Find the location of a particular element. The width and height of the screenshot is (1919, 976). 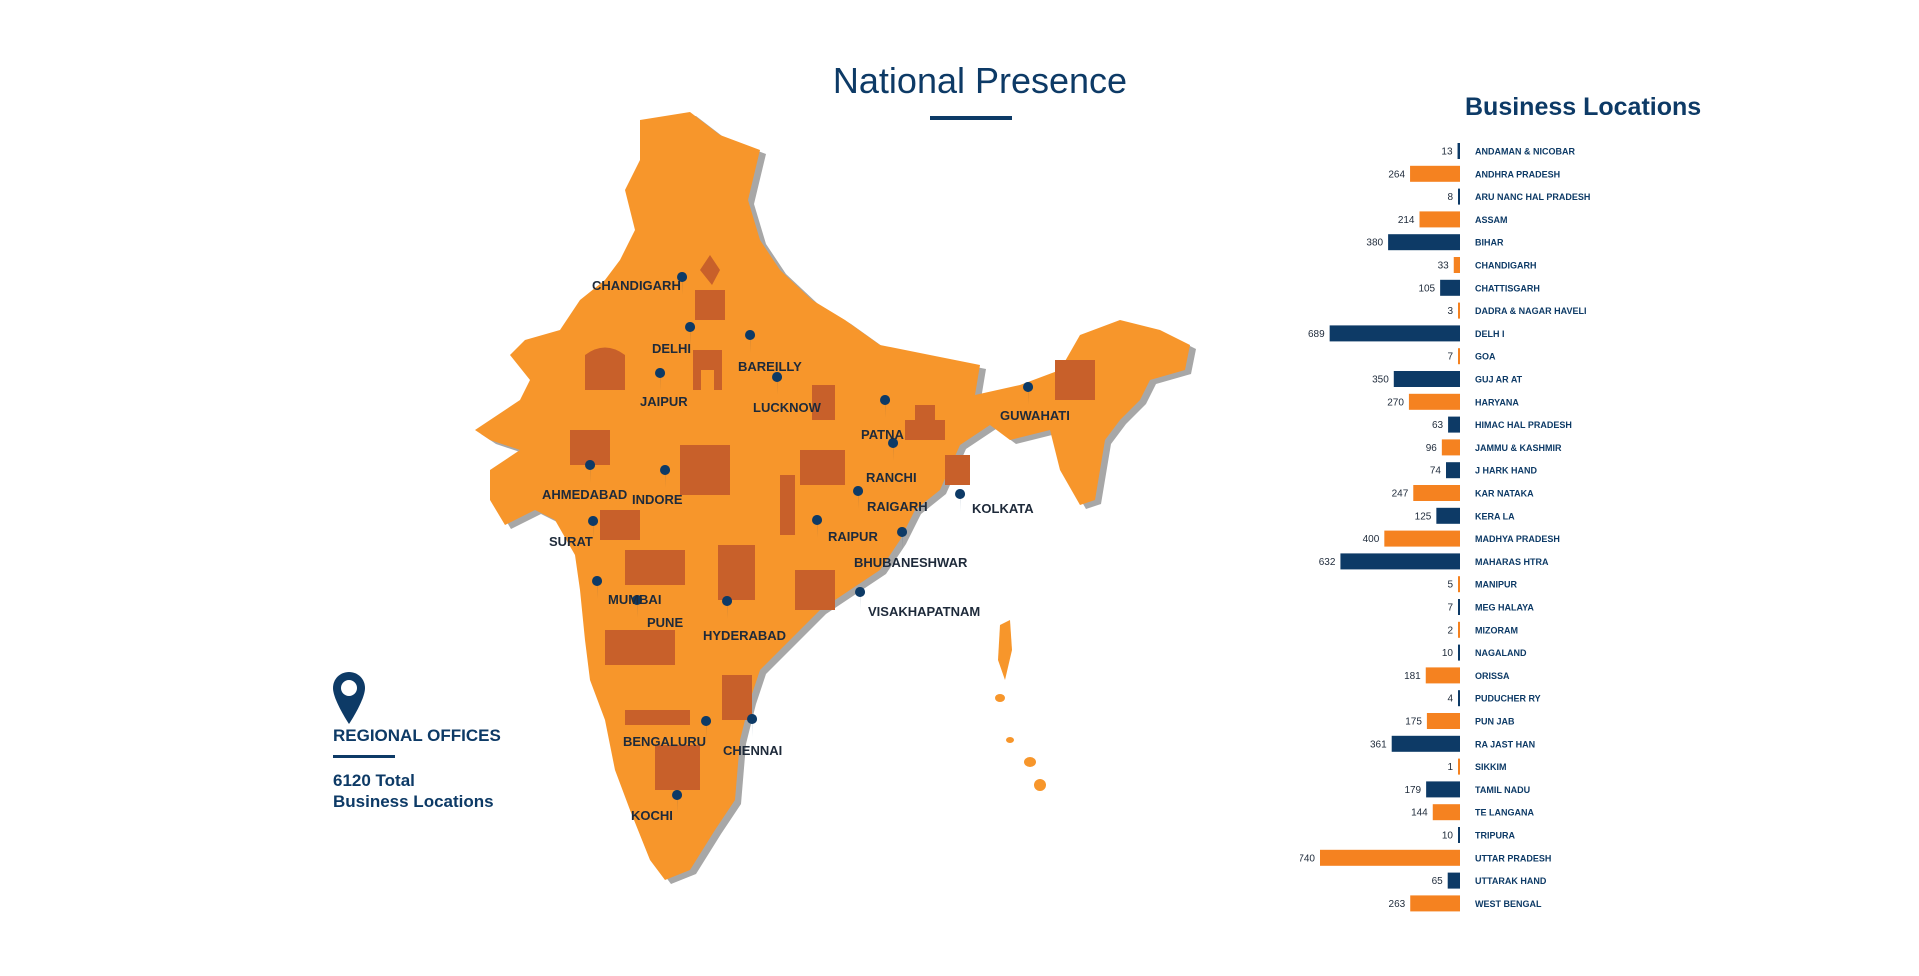

category-label: ANDHRA PRADESH is located at coordinates (1517, 174).